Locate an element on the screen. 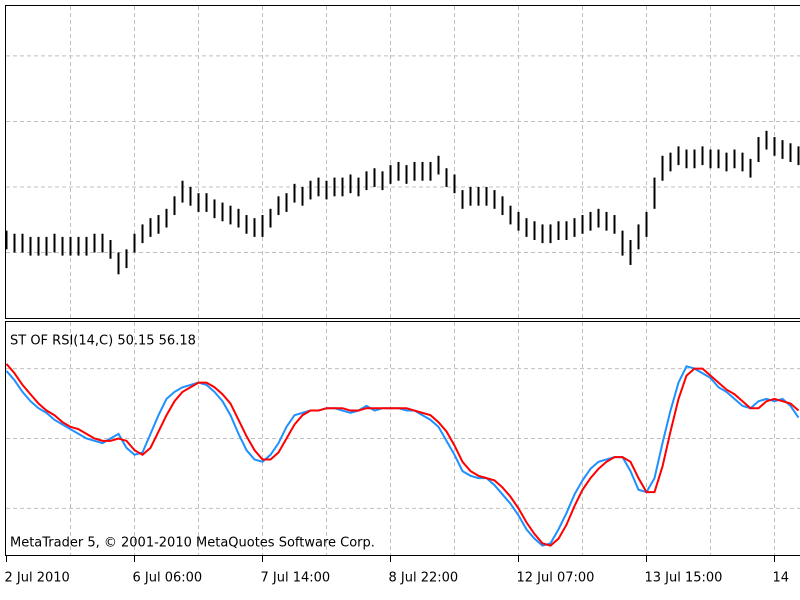 Image resolution: width=800 pixels, height=600 pixels. x-tick-label: 8 Jul 22:00 is located at coordinates (424, 578).